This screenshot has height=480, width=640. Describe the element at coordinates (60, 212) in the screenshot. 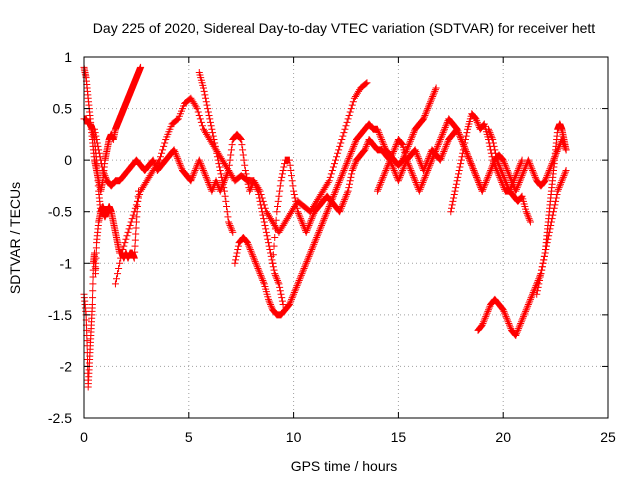

I see `y-tick-label: -0.5` at that location.